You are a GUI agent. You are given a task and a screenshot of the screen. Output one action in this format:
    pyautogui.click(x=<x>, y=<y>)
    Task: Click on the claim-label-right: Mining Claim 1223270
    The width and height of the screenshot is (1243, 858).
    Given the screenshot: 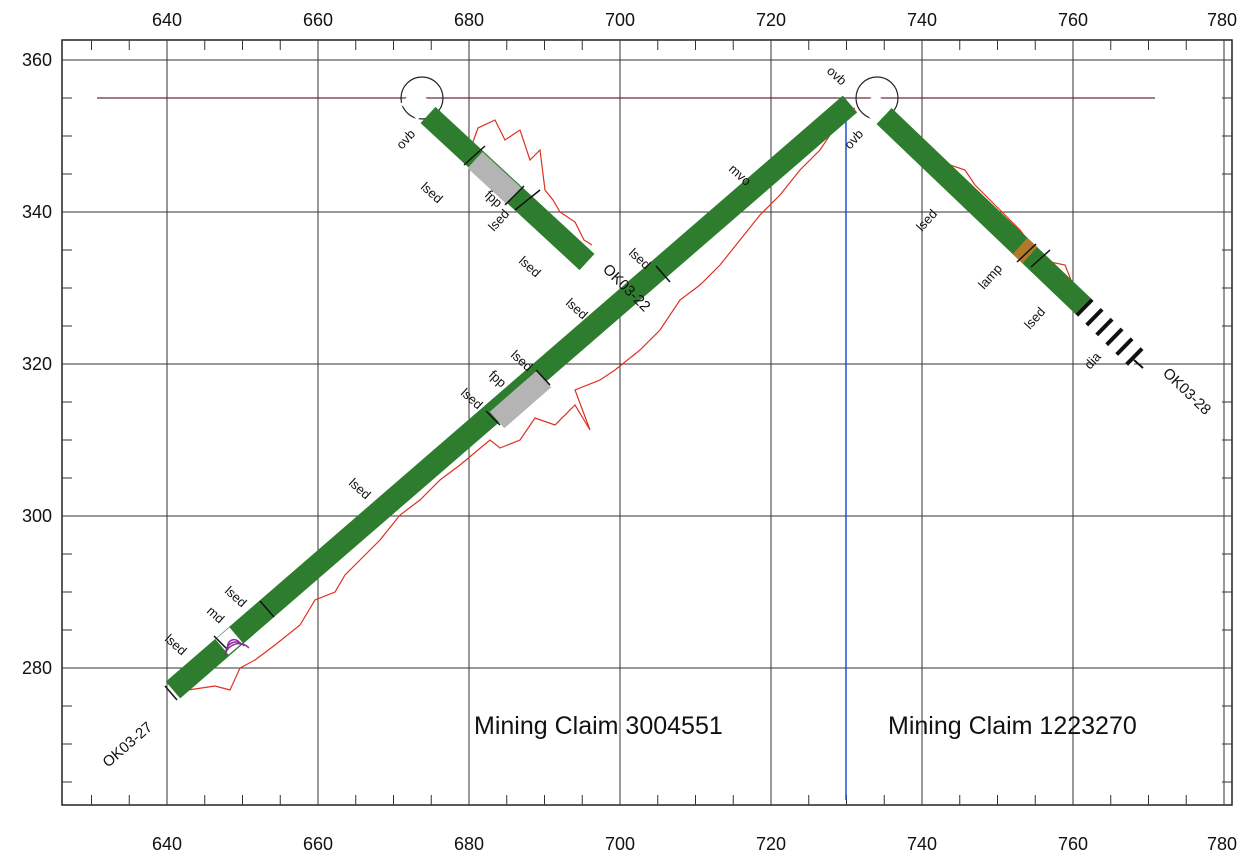 What is the action you would take?
    pyautogui.click(x=1012, y=726)
    